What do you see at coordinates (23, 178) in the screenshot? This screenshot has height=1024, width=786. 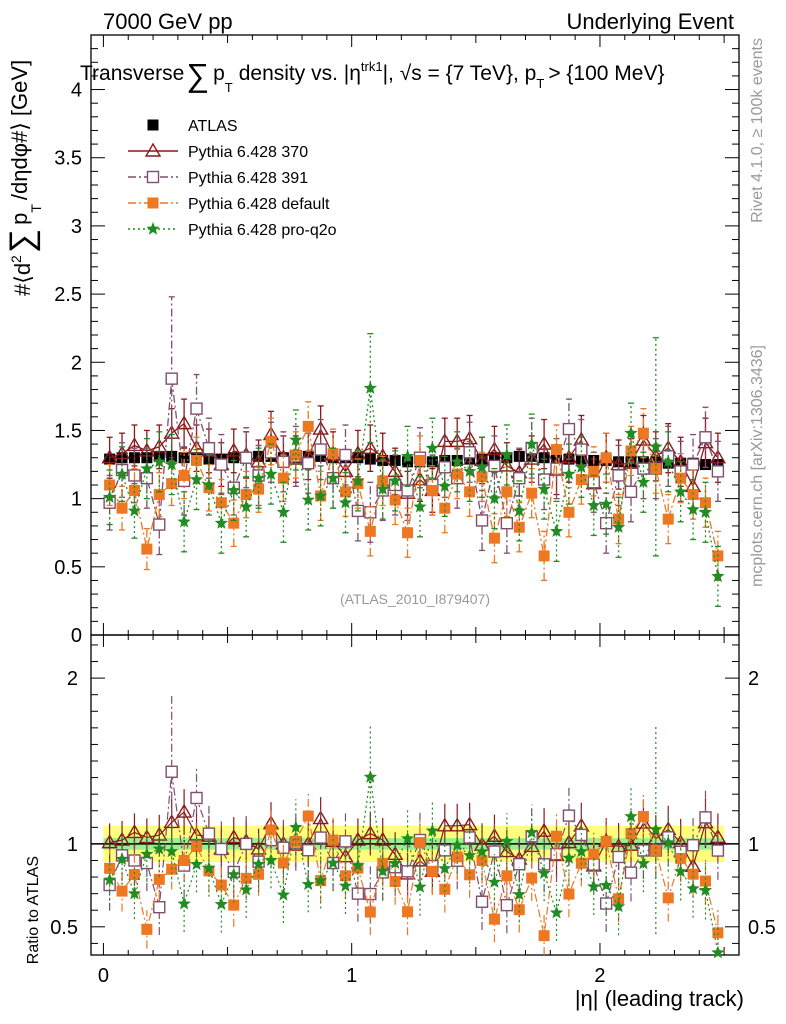 I see `y-axis-label: #⟨d2 ∑ pT/dηdφ#⟩ [GeV]` at bounding box center [23, 178].